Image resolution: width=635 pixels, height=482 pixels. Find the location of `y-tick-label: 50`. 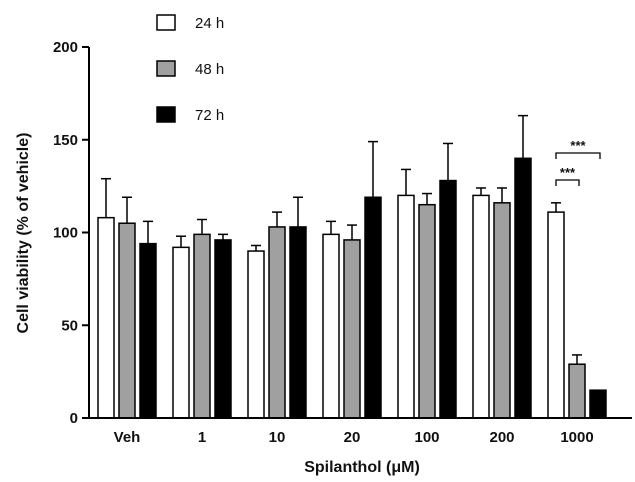

y-tick-label: 50 is located at coordinates (69, 325).